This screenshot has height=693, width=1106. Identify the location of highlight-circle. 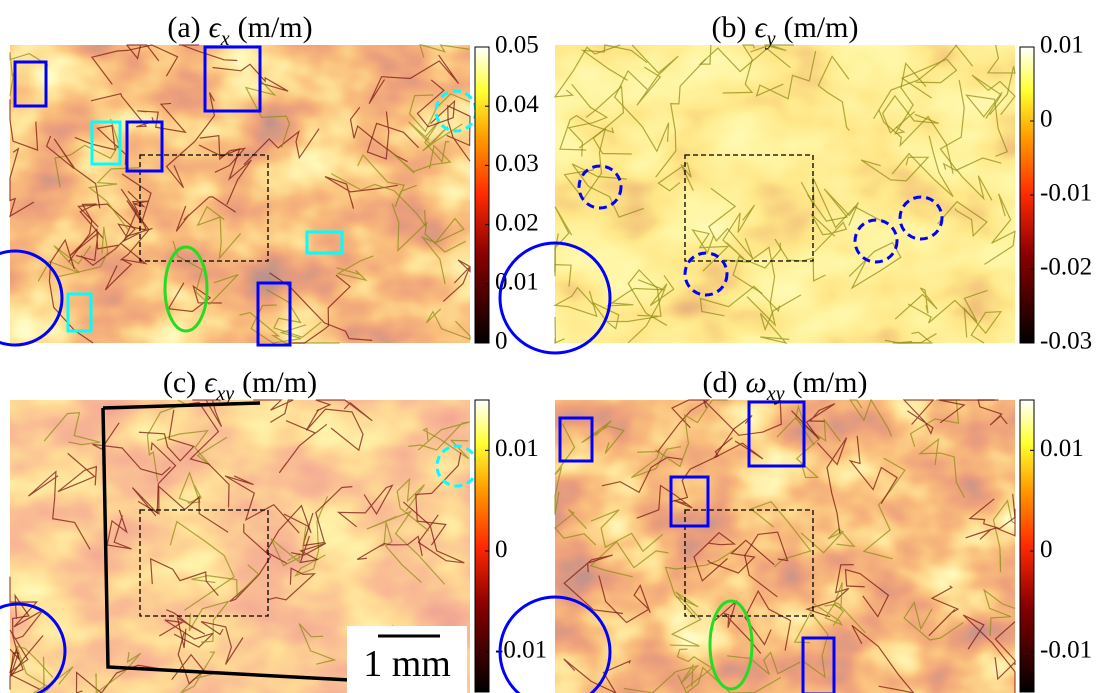
(876, 241).